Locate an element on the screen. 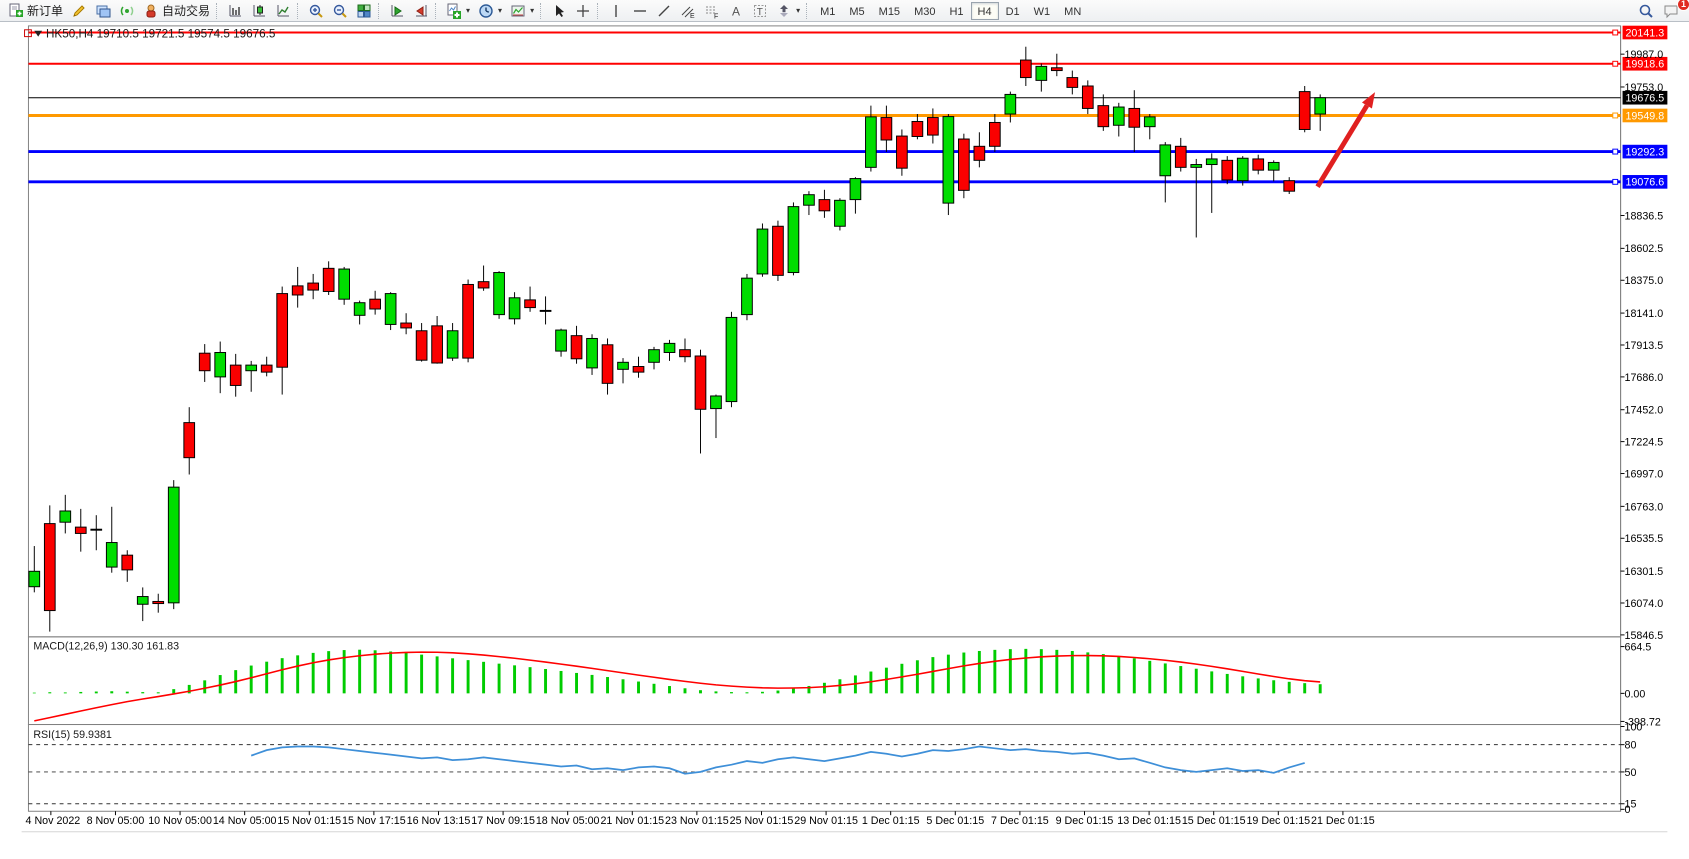 The width and height of the screenshot is (1689, 859). timeframe-m5-button: M5 is located at coordinates (857, 11).